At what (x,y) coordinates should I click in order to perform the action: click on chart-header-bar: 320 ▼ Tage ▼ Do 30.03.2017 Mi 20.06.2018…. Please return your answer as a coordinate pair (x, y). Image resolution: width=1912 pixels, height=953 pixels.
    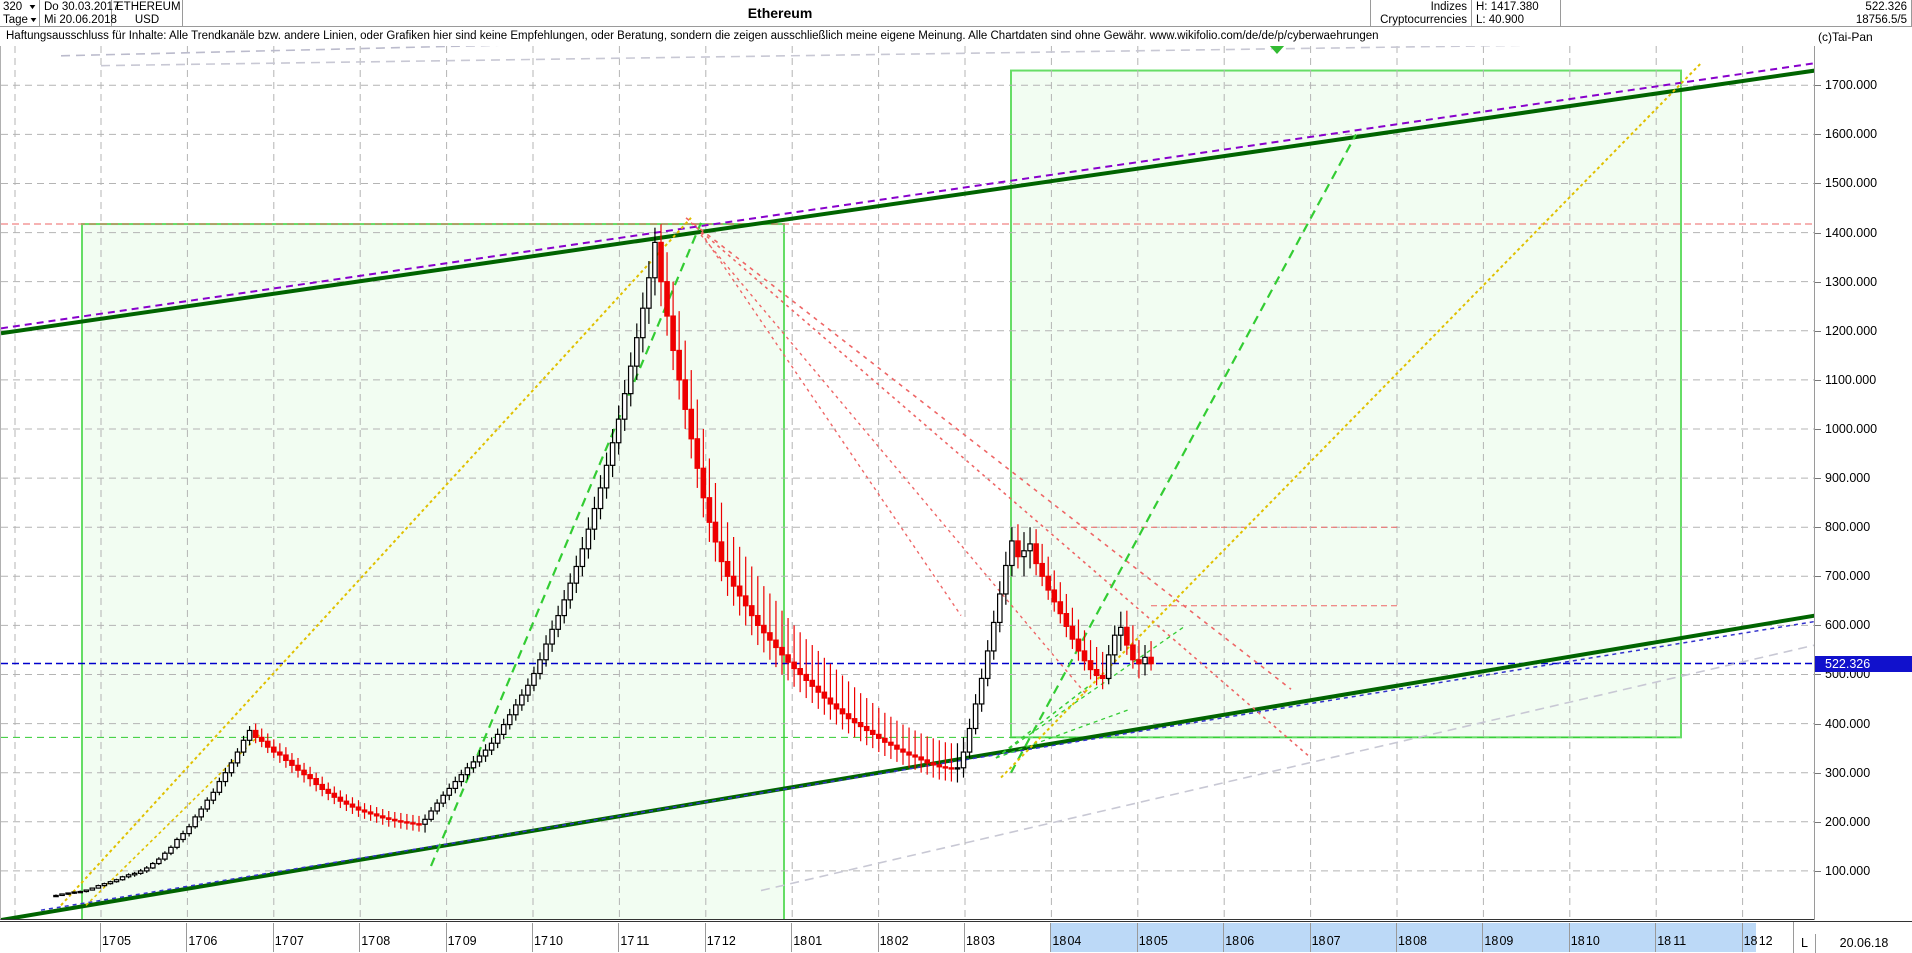
    Looking at the image, I should click on (956, 13).